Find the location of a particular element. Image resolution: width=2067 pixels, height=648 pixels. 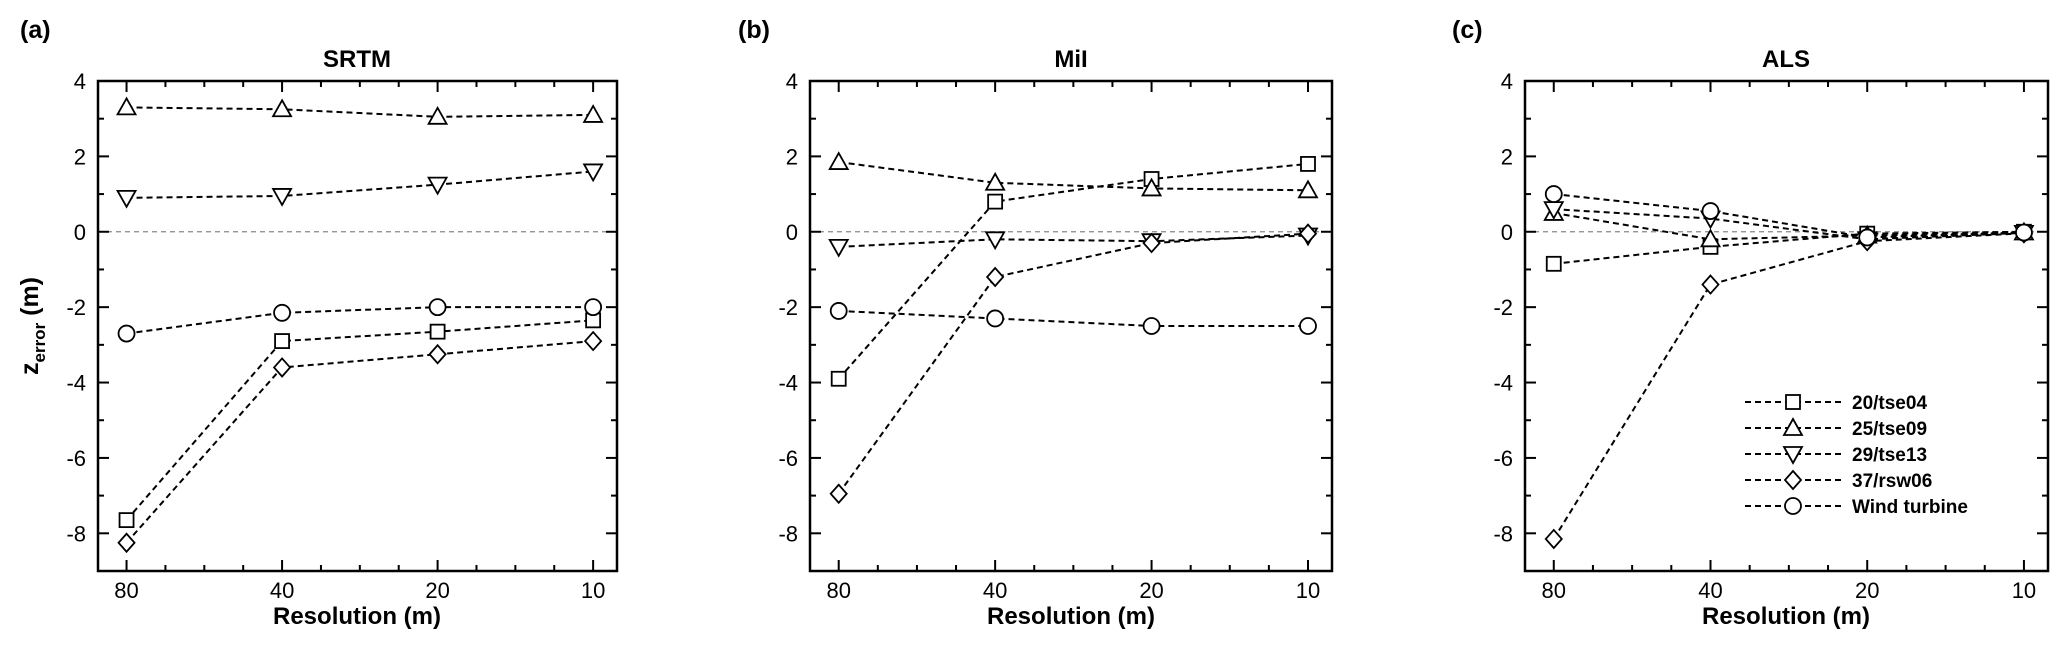

legend-entry-wind-turbine: Wind turbine is located at coordinates (1856, 507).